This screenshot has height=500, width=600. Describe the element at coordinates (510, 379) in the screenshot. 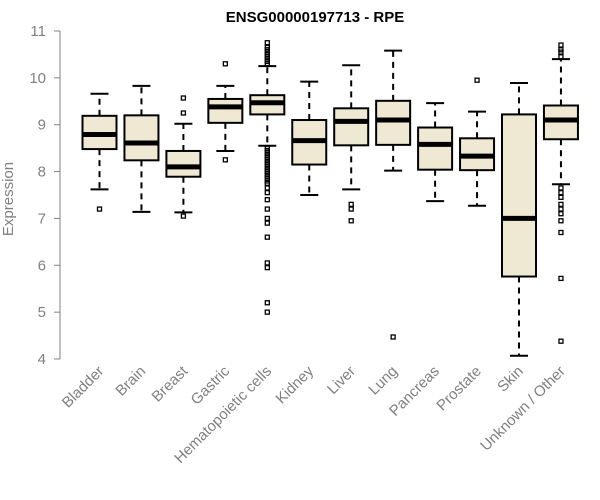

I see `x-tick-label: Skin` at that location.